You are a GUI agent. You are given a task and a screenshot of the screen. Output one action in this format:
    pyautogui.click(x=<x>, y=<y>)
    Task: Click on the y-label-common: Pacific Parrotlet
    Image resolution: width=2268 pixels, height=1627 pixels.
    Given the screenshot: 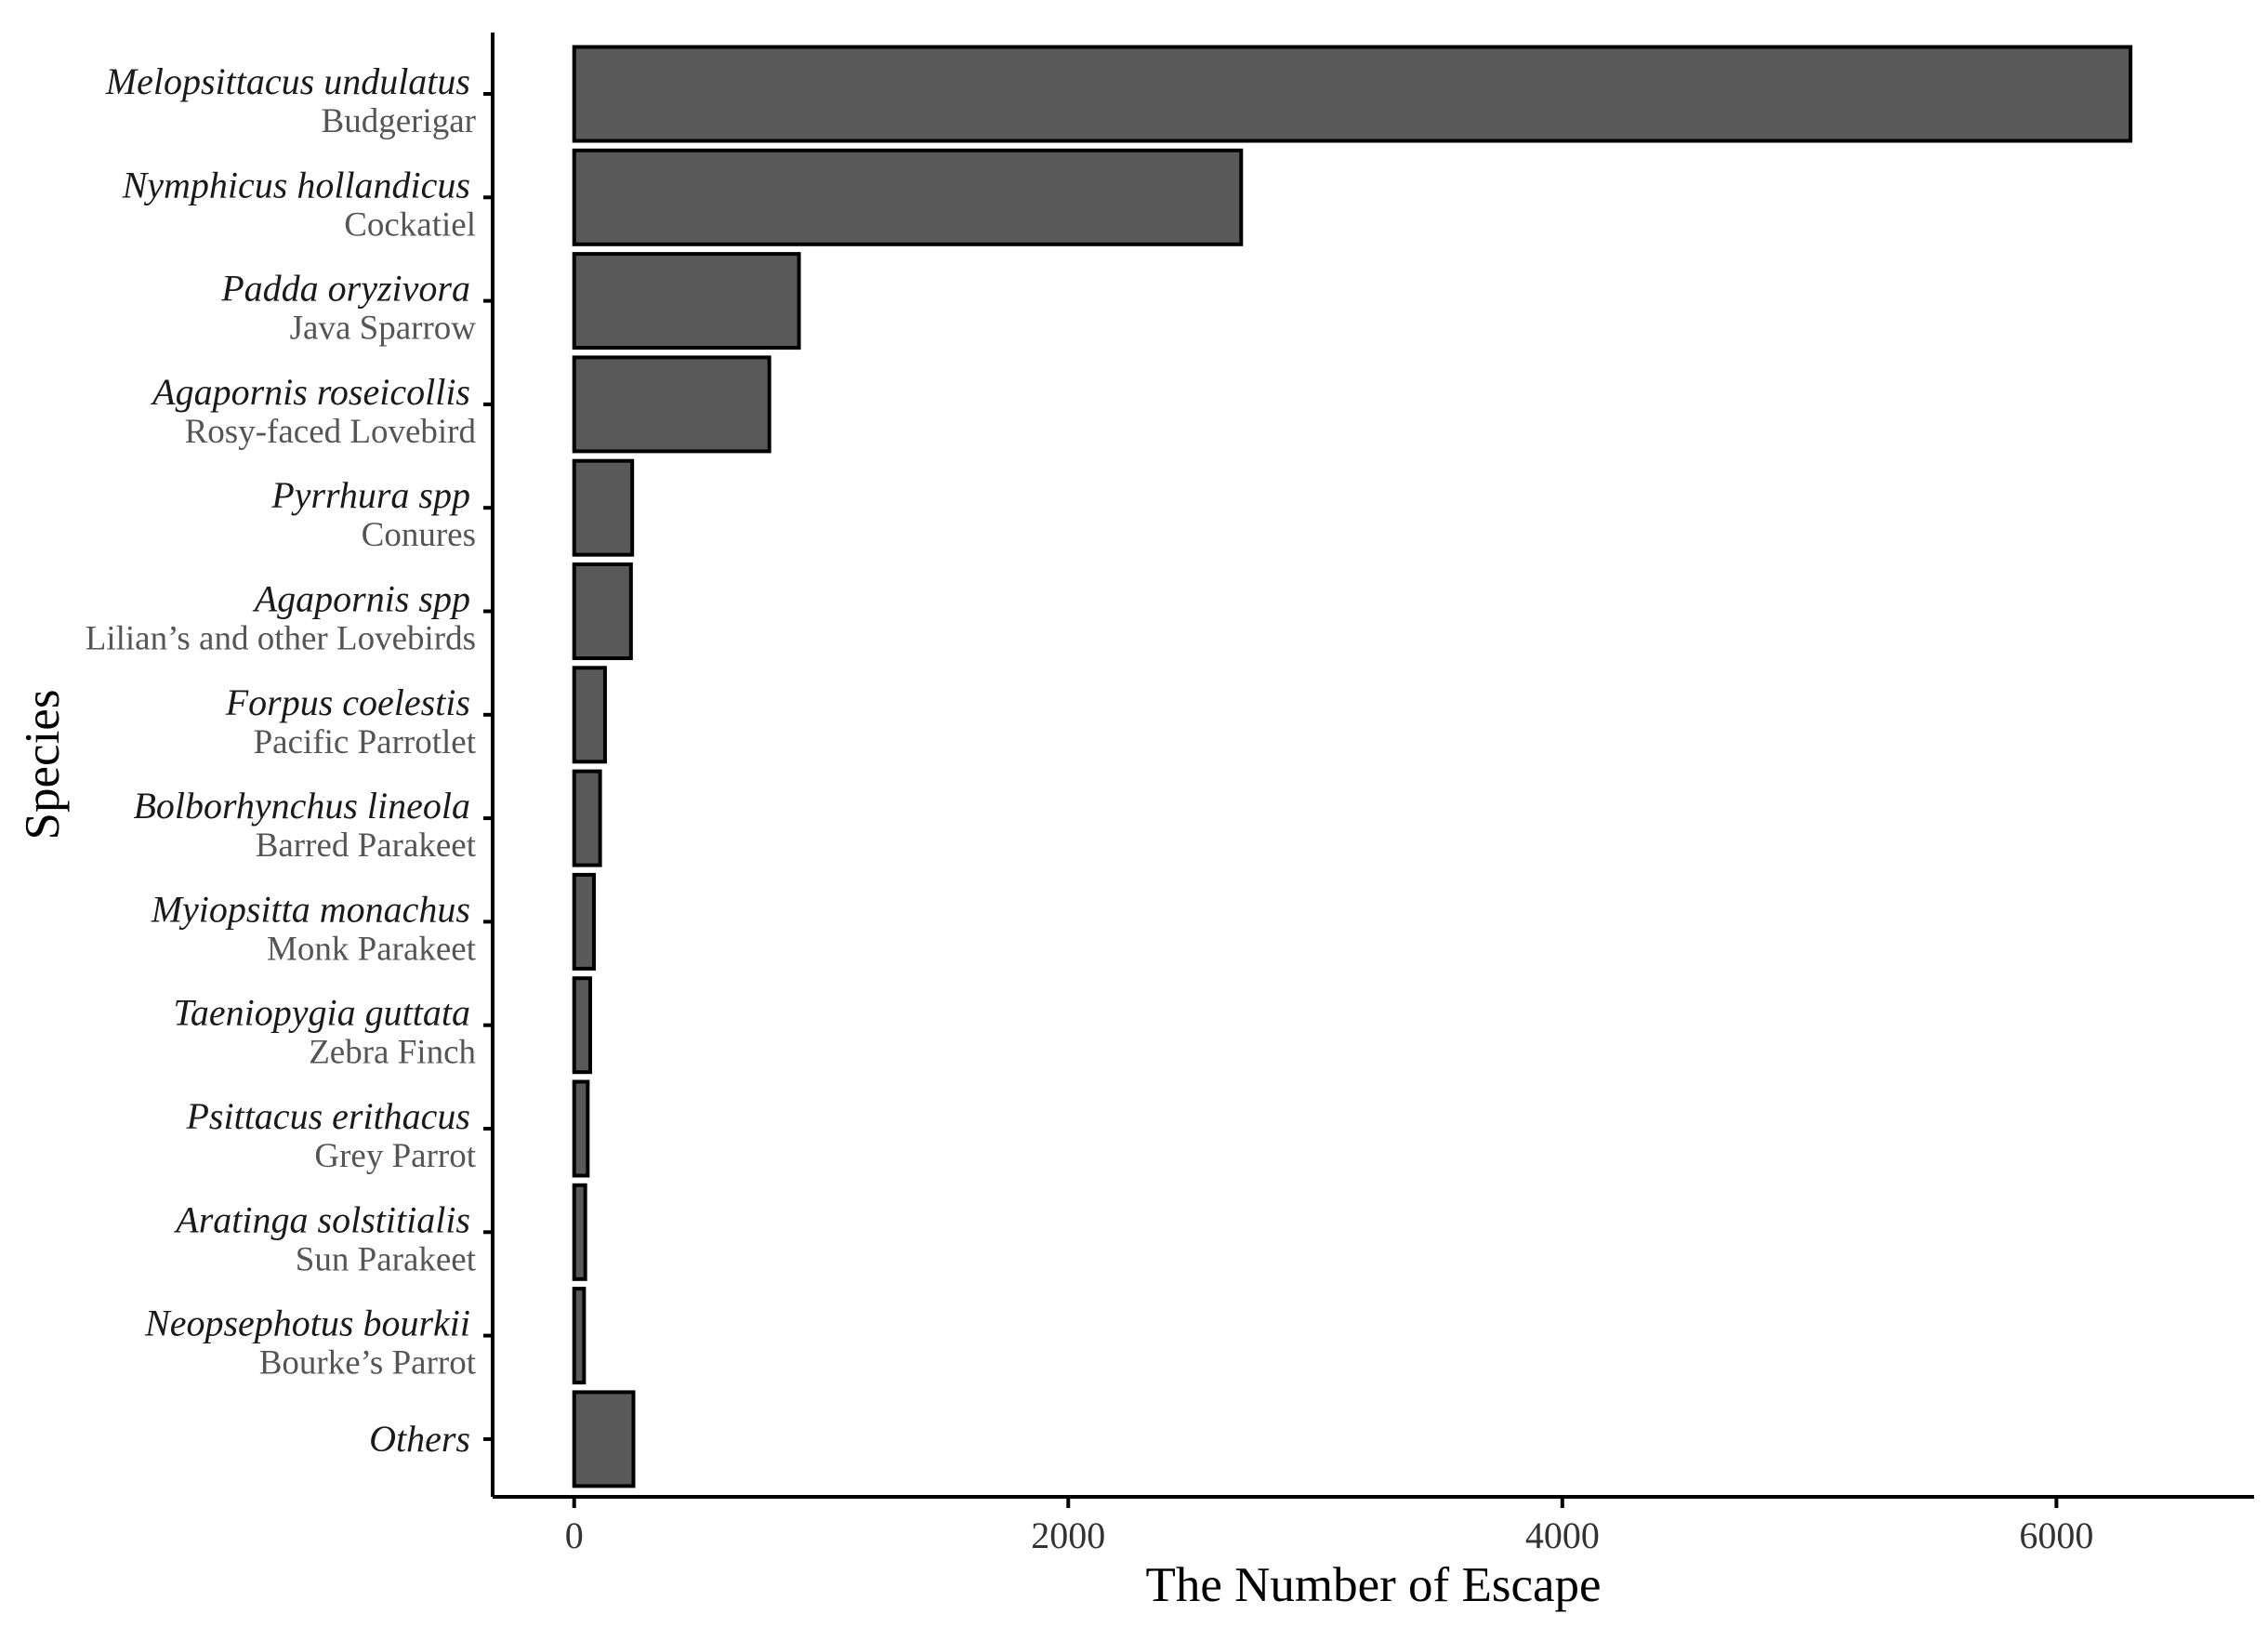 What is the action you would take?
    pyautogui.click(x=365, y=742)
    